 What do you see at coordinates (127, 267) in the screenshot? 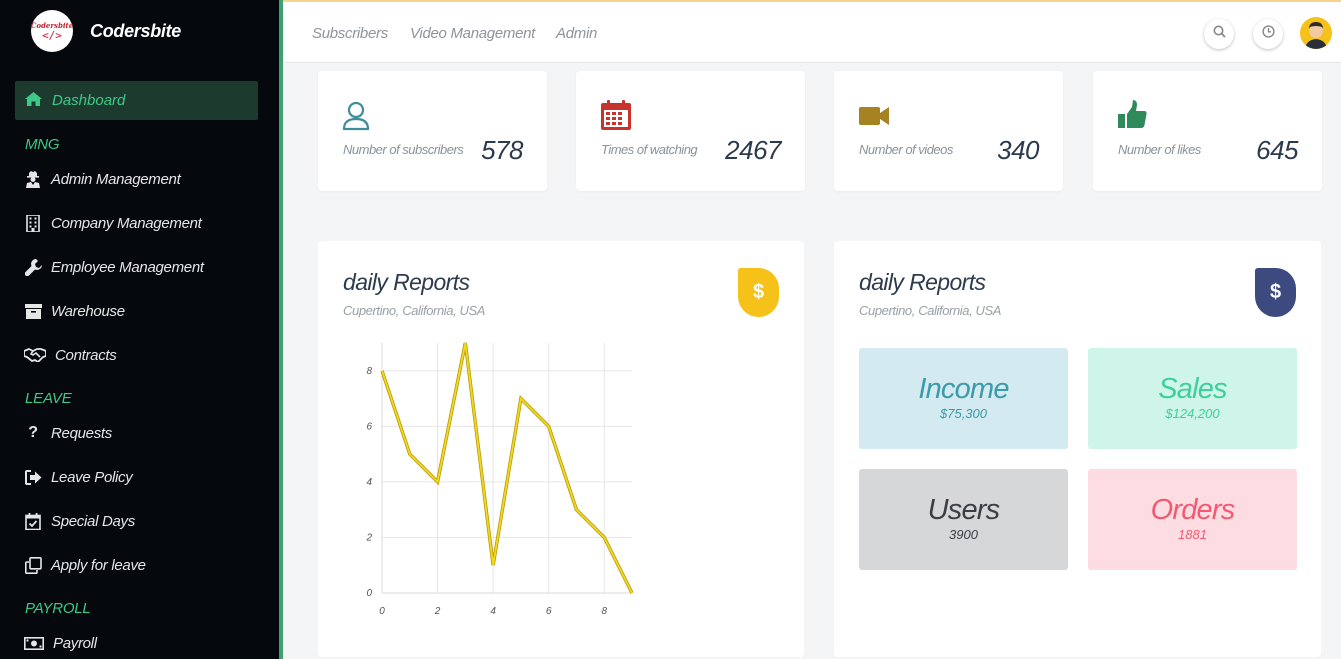
I see `sidebar-item-label: Employee Management` at bounding box center [127, 267].